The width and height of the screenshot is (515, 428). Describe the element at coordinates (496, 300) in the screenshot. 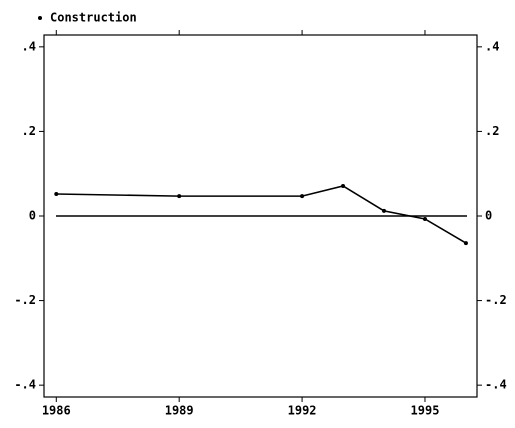

I see `y2-tick-label: -.2` at that location.